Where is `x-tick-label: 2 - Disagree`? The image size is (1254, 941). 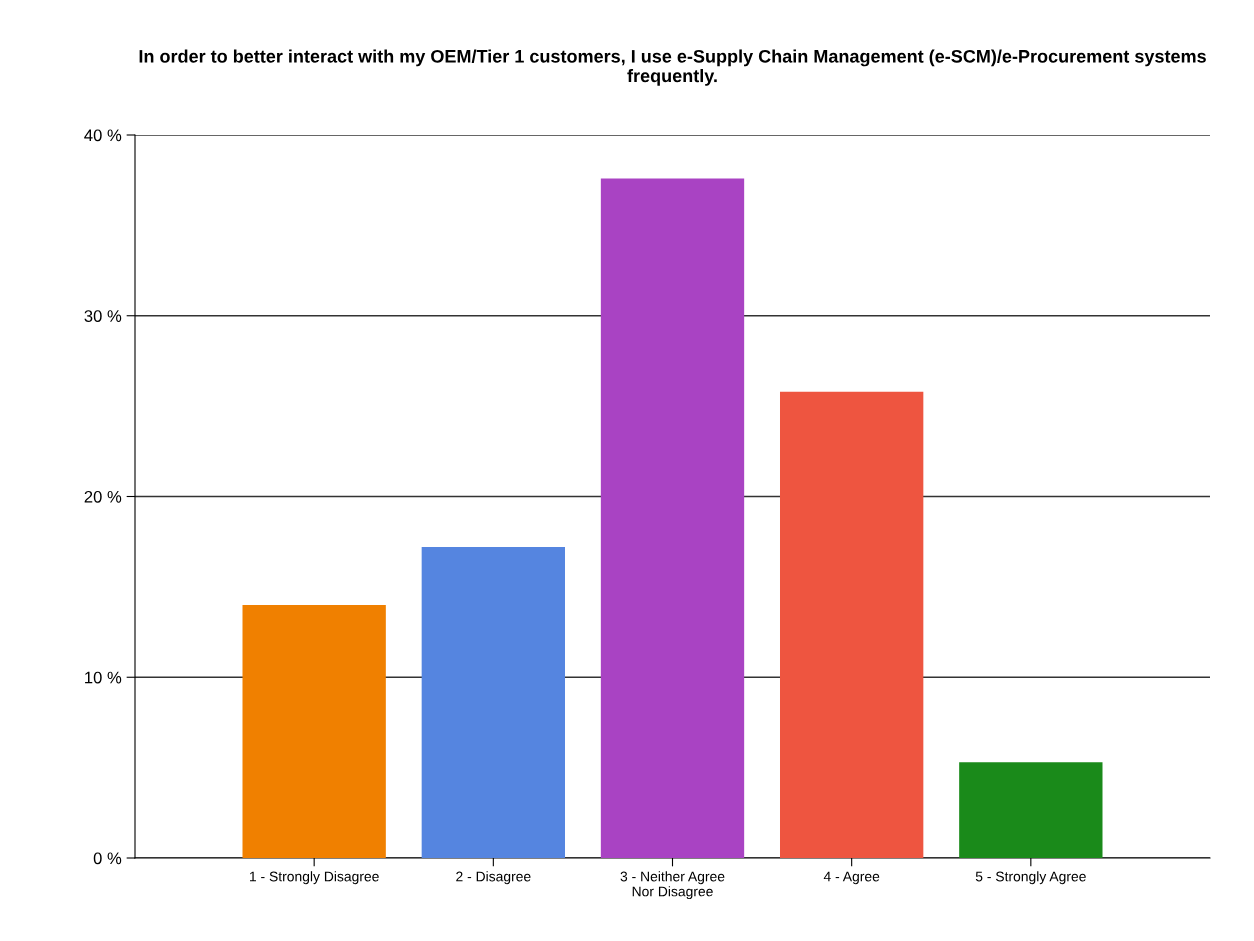
x-tick-label: 2 - Disagree is located at coordinates (493, 878).